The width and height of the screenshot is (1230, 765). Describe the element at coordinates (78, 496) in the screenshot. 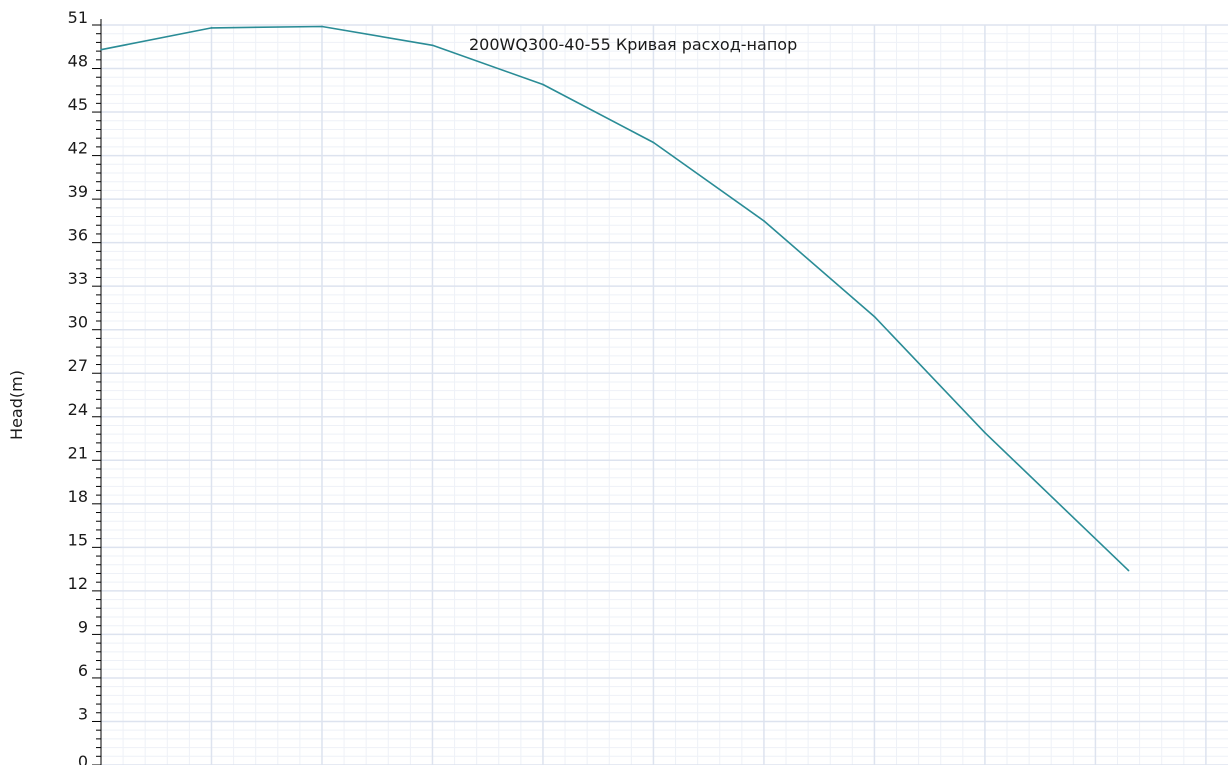

I see `y-tick-label: 18` at that location.